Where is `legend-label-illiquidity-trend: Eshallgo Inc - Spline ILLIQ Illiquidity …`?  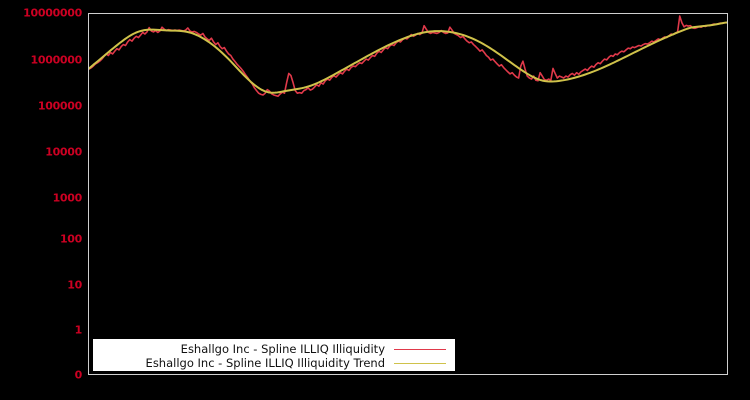
legend-label-illiquidity-trend: Eshallgo Inc - Spline ILLIQ Illiquidity … is located at coordinates (265, 363).